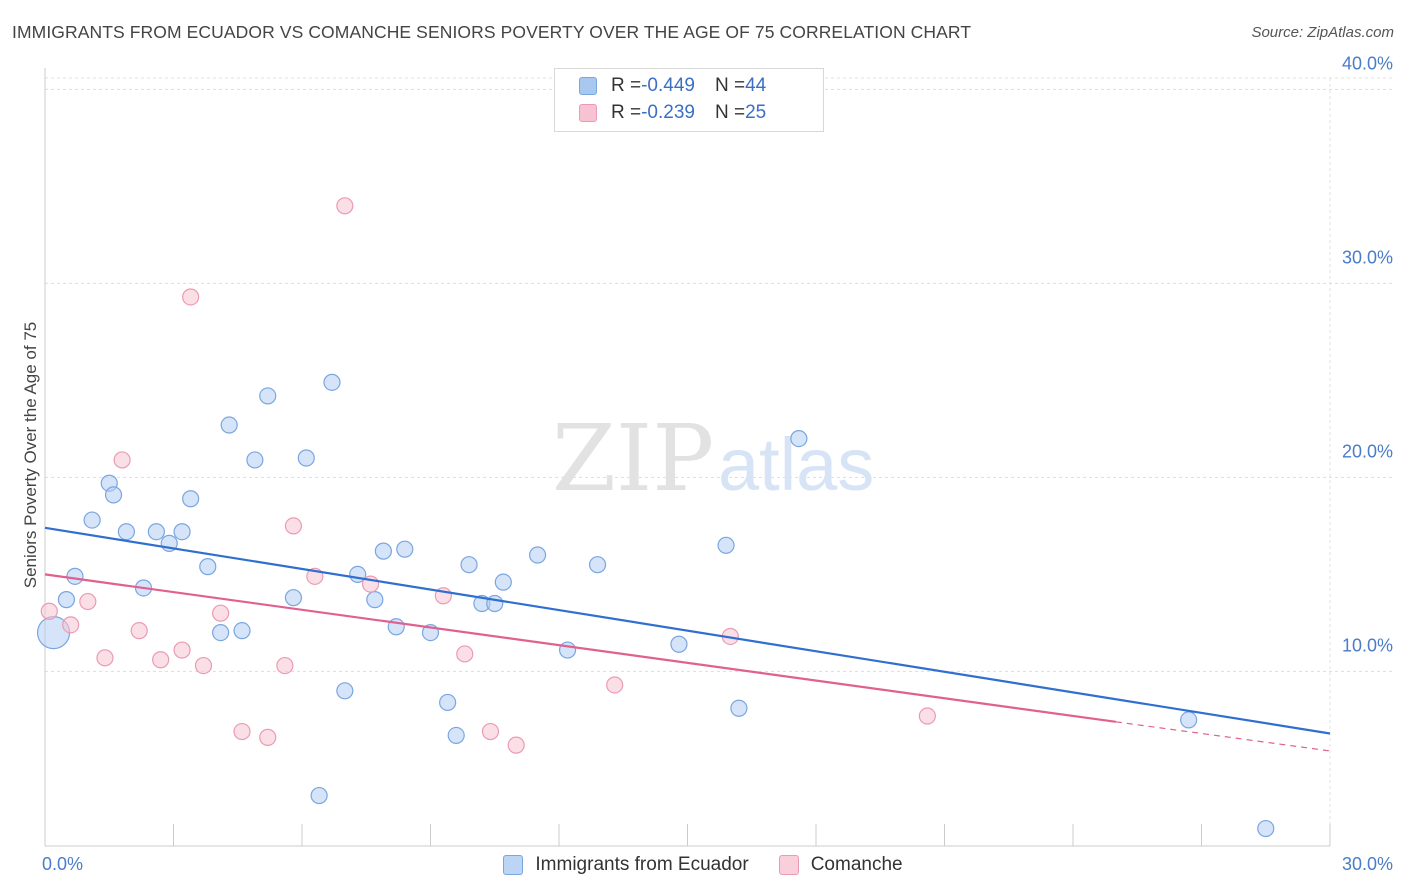  I want to click on y-tick-label: 10.0%, so click(1367, 645).